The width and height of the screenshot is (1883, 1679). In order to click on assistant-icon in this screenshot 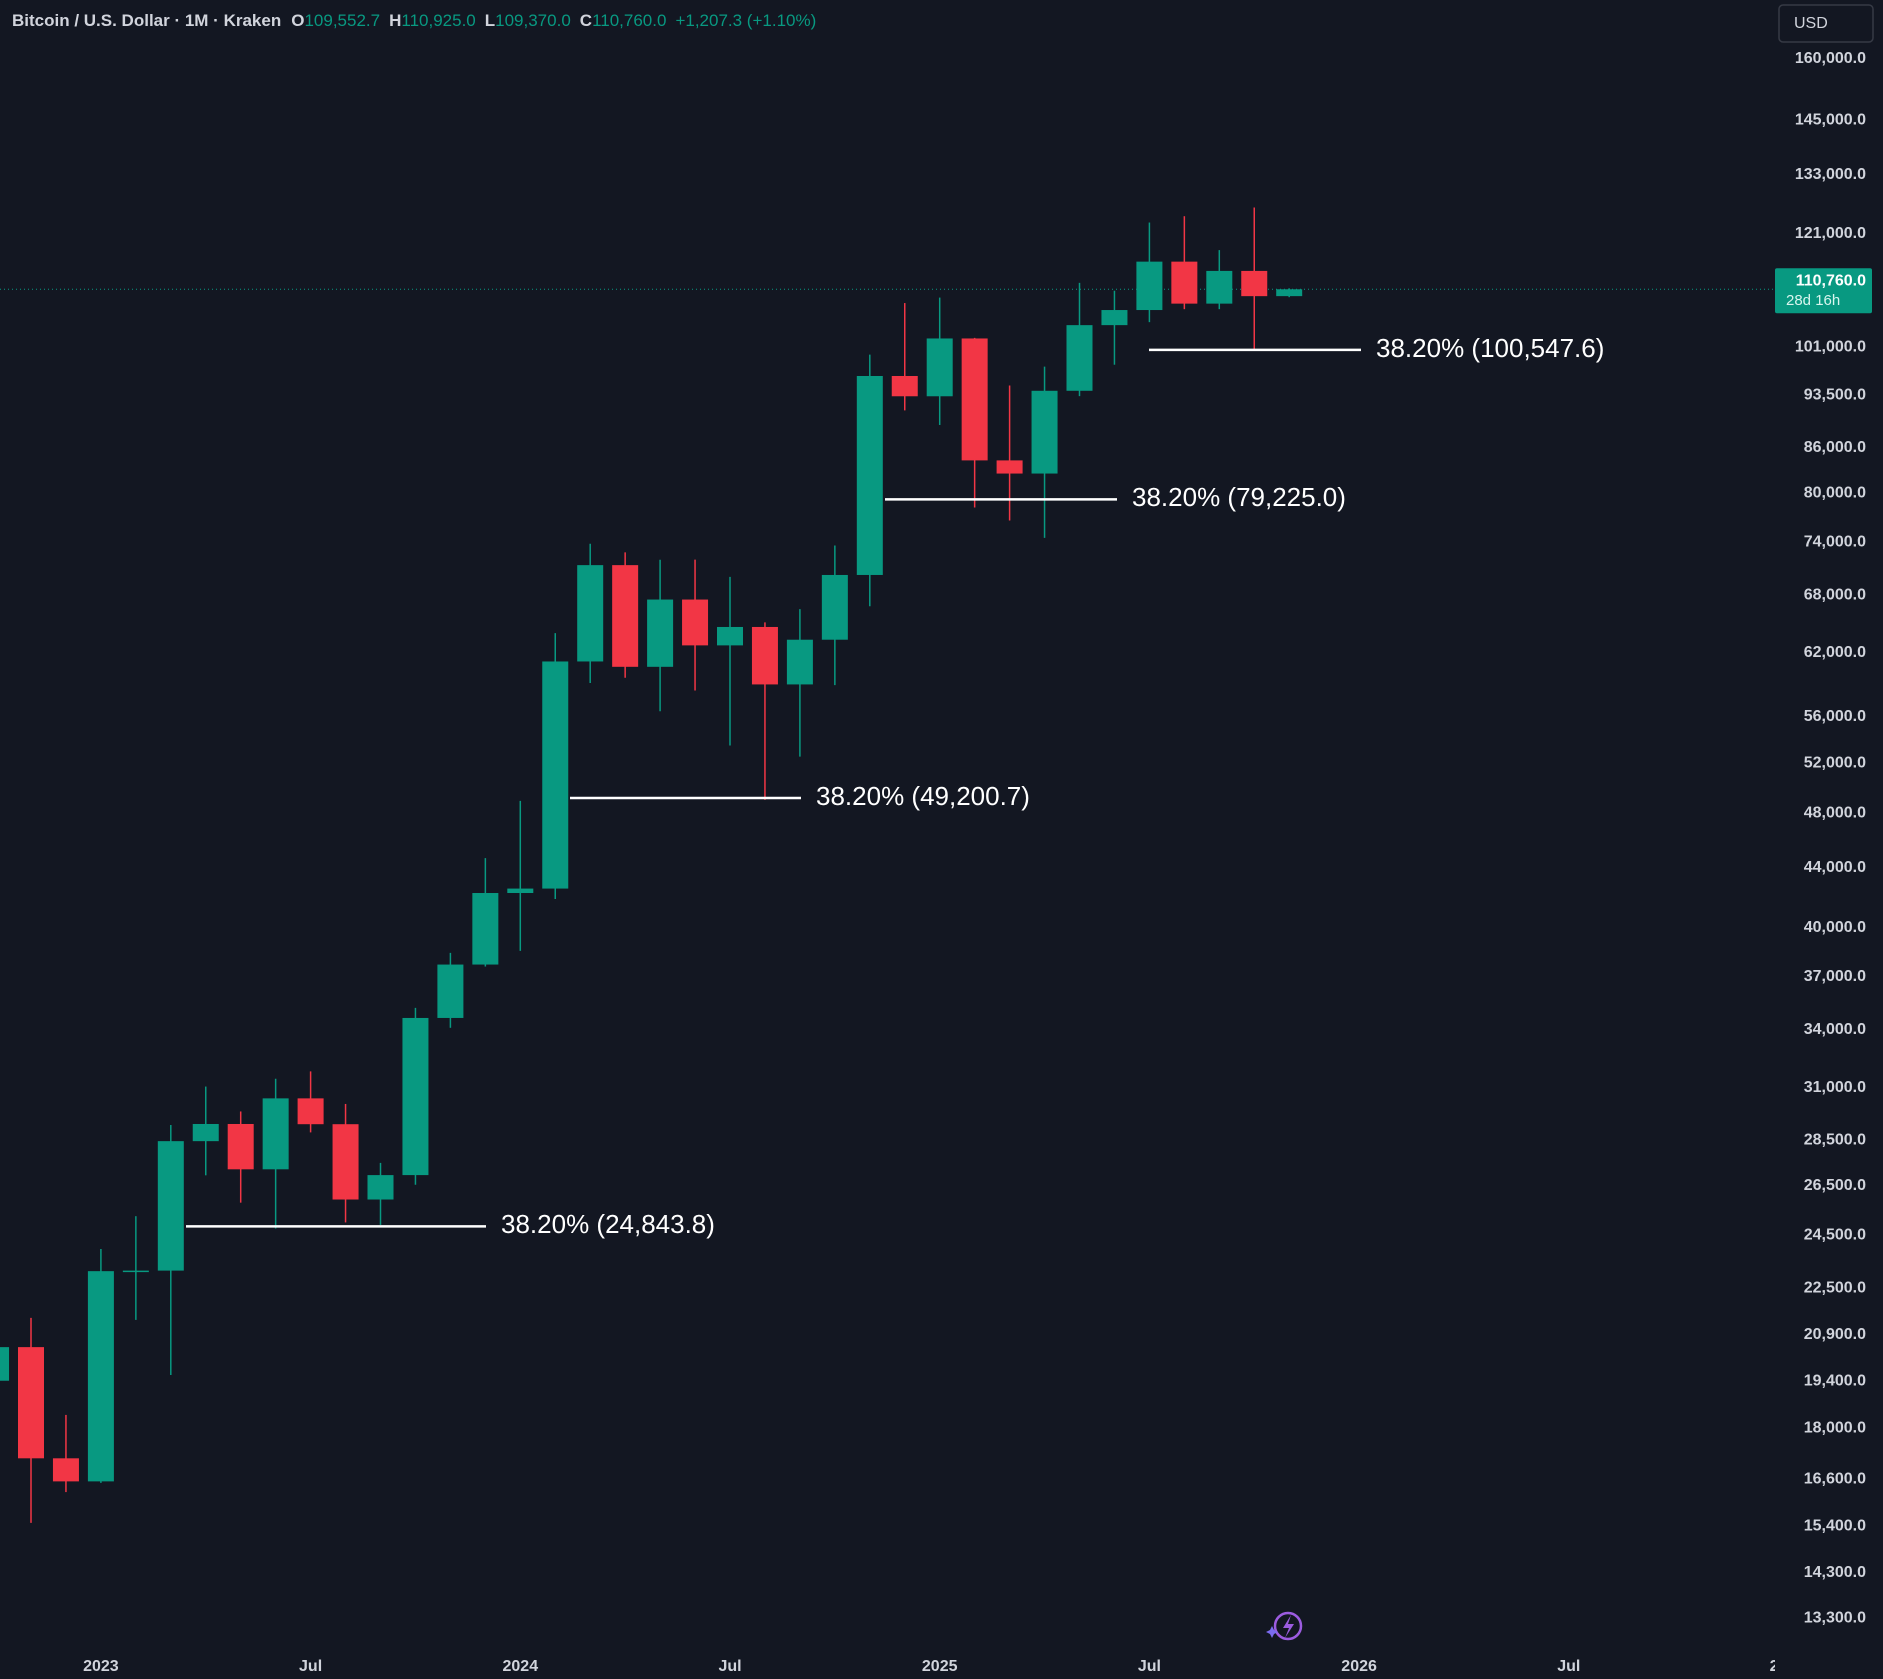, I will do `click(1284, 1626)`.